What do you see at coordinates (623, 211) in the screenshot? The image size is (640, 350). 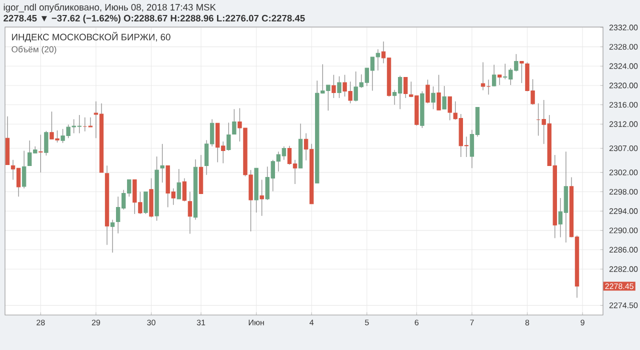 I see `y-tick-label: 2294.00` at bounding box center [623, 211].